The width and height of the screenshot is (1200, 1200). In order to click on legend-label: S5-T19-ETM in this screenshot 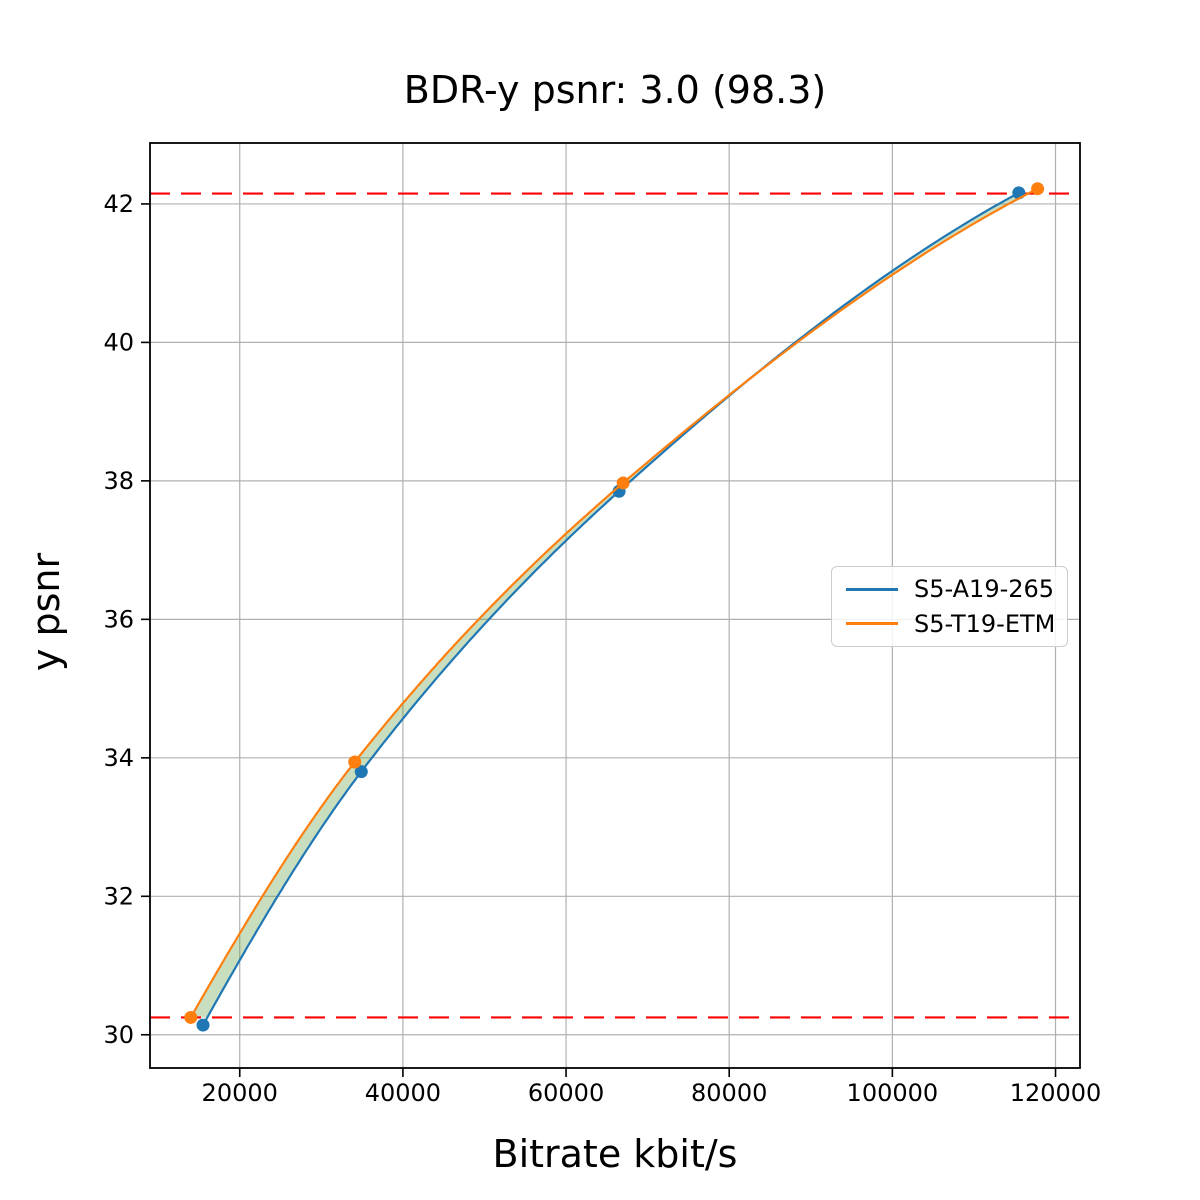, I will do `click(985, 623)`.